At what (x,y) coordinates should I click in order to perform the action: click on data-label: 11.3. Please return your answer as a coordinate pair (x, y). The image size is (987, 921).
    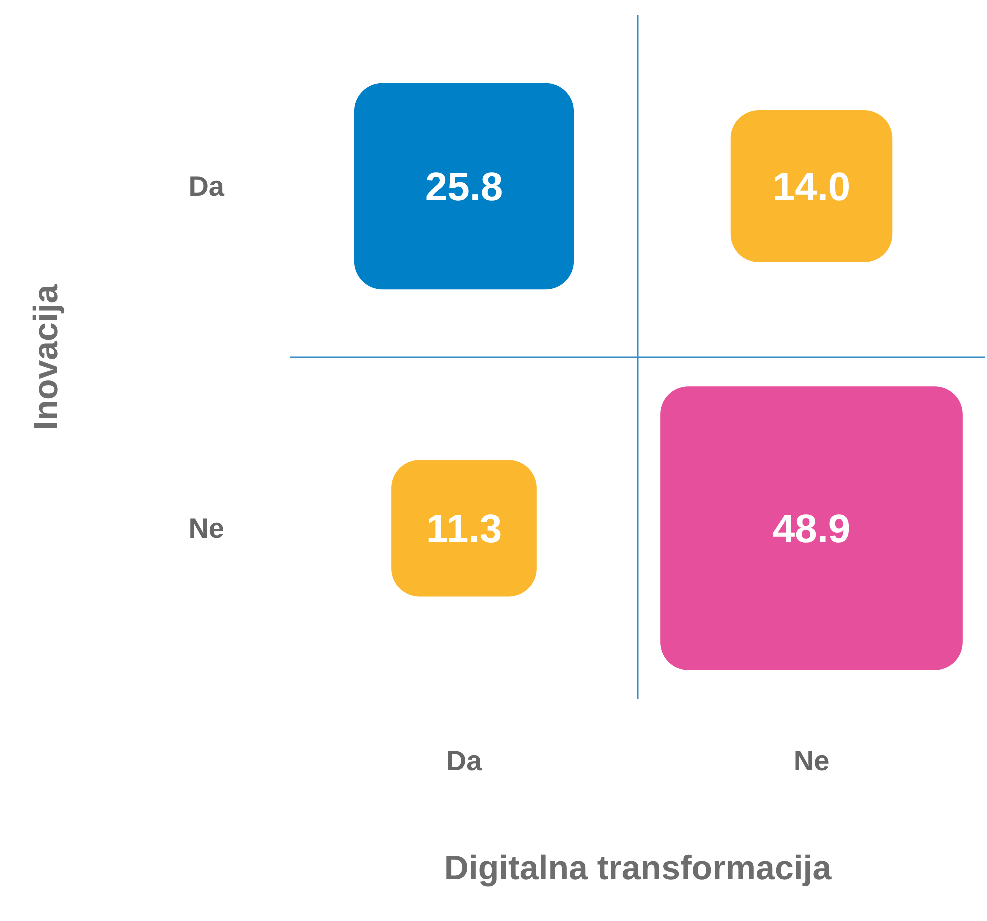
    Looking at the image, I should click on (464, 530).